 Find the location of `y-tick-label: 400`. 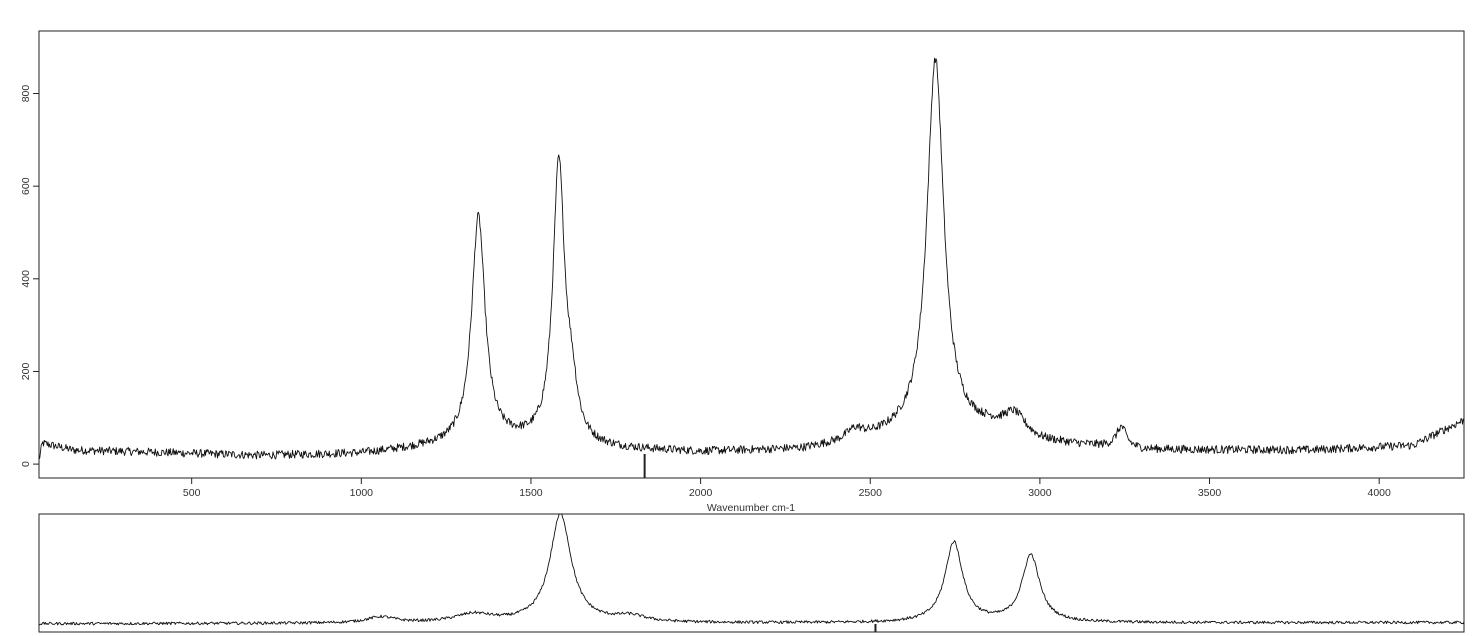

y-tick-label: 400 is located at coordinates (26, 279).